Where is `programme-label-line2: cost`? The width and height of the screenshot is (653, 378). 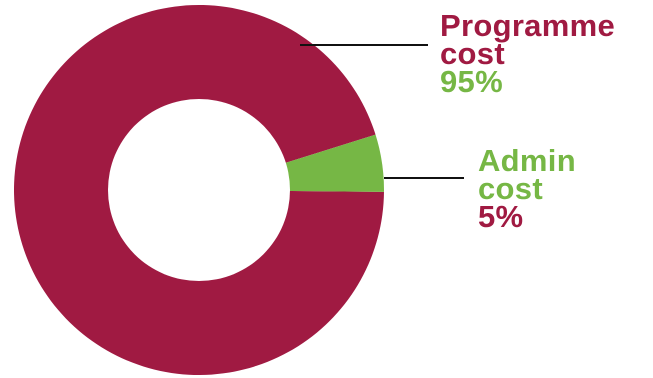
programme-label-line2: cost is located at coordinates (472, 53).